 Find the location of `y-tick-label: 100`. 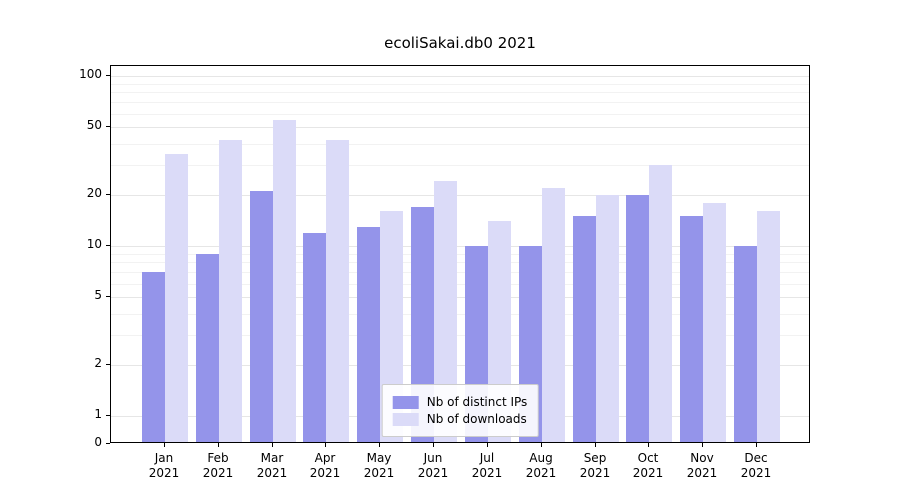

y-tick-label: 100 is located at coordinates (90, 74).